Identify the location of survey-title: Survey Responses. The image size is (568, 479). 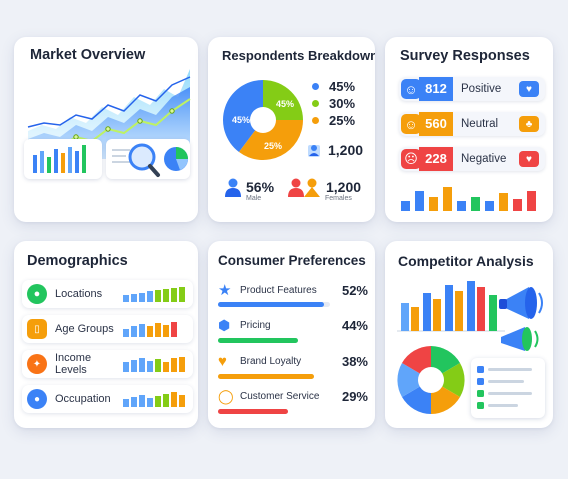
(465, 56).